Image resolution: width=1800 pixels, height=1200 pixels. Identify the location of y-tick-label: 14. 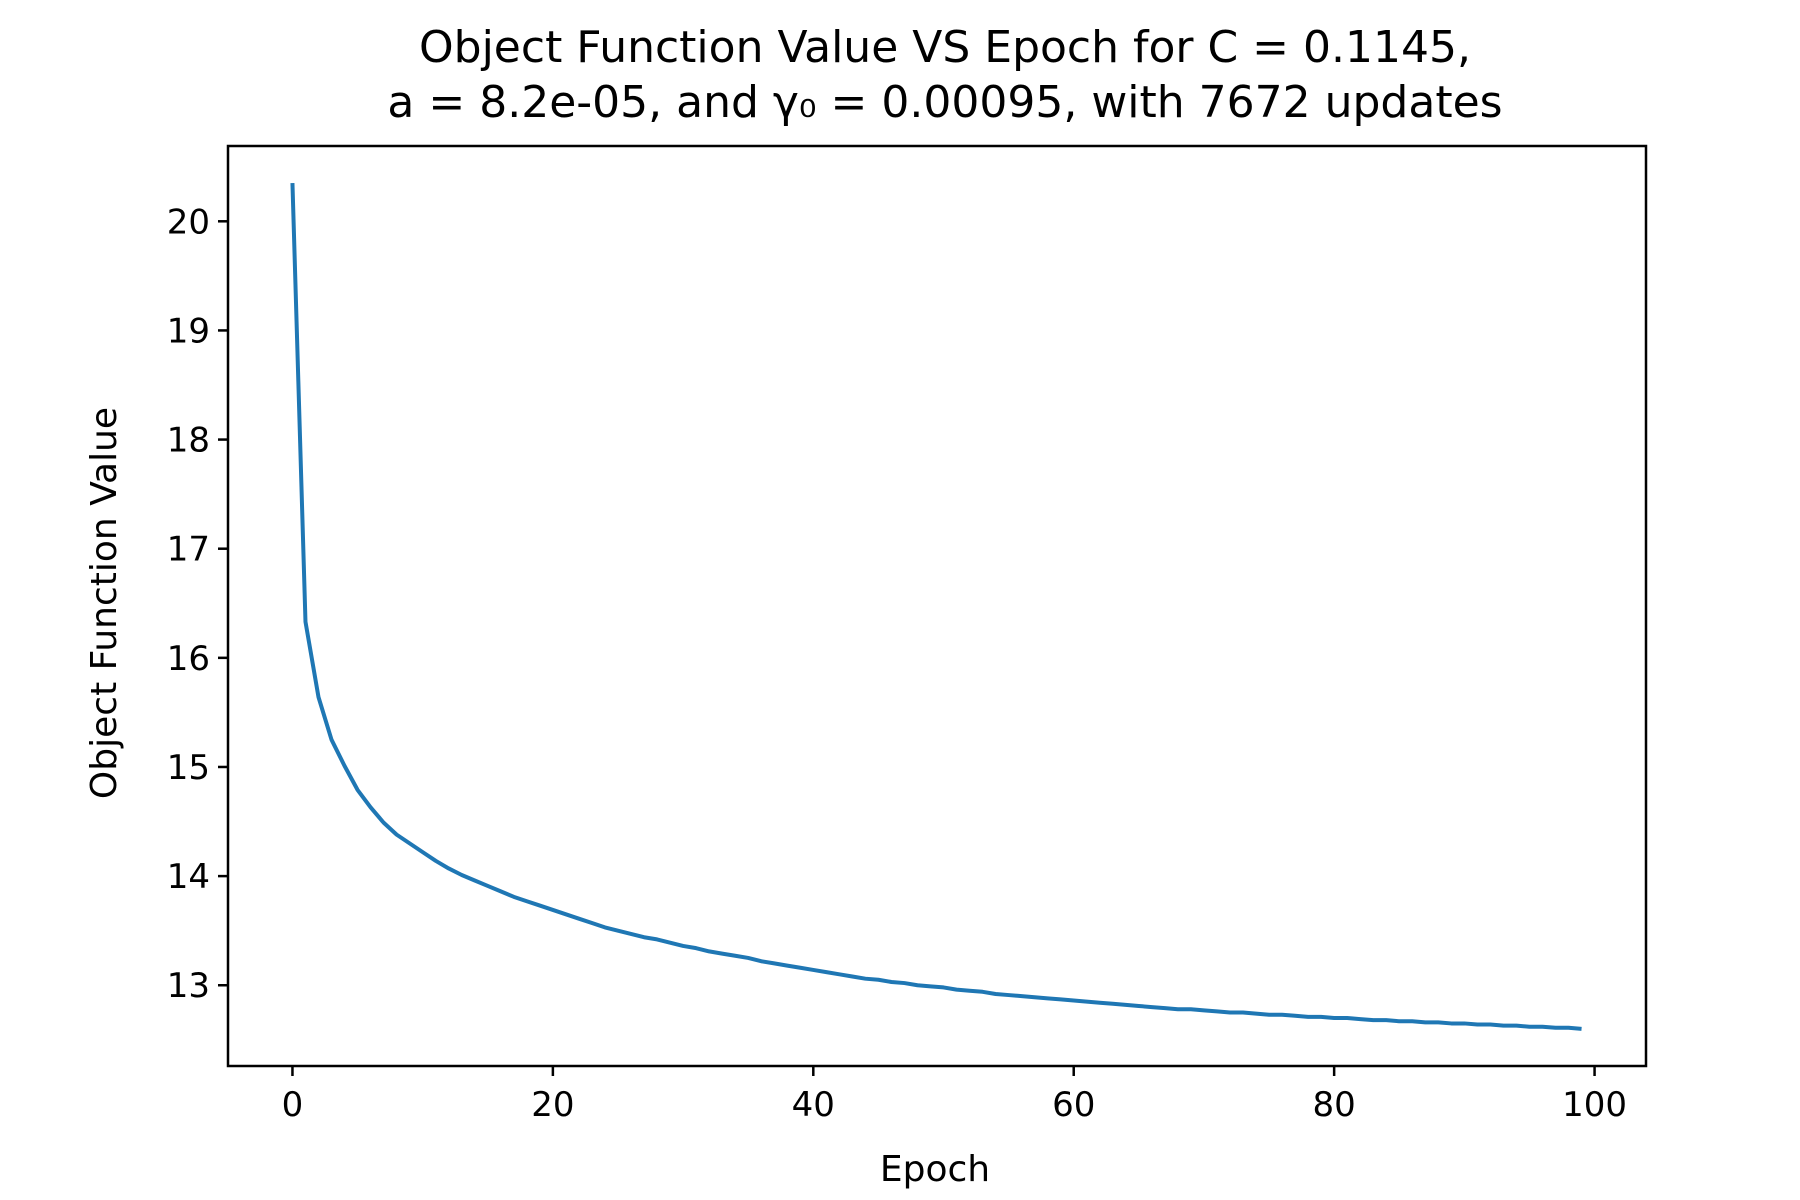
(188, 877).